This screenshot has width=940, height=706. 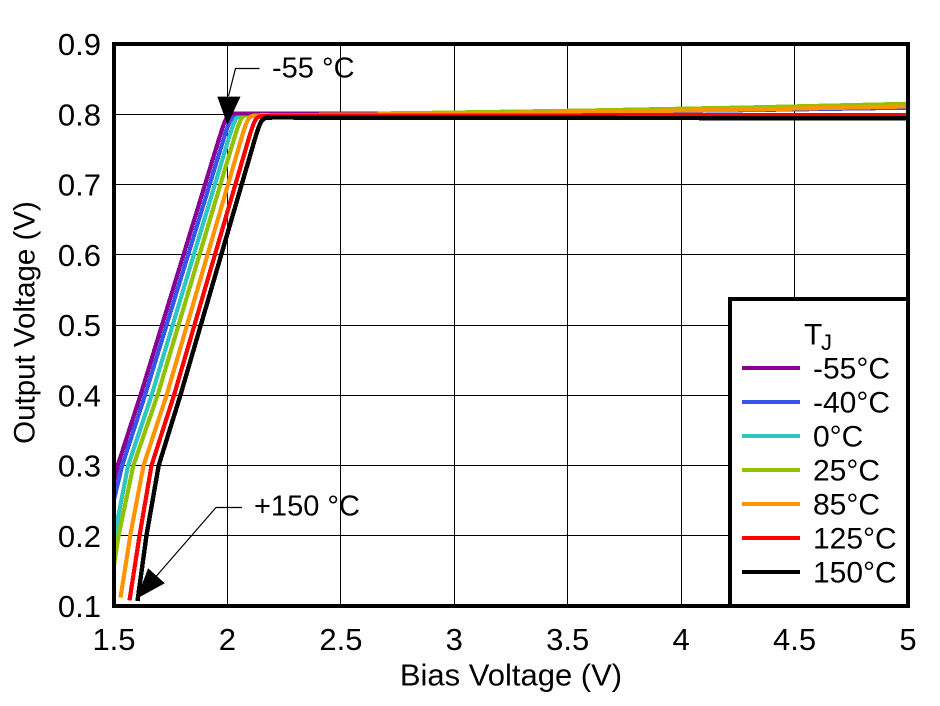 I want to click on svg-text: 2, so click(x=227, y=639).